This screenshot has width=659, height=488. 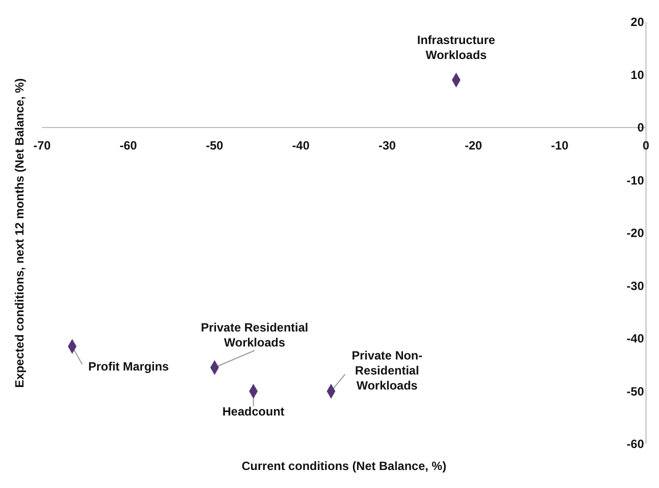 I want to click on y-tick-label: -50, so click(x=635, y=391).